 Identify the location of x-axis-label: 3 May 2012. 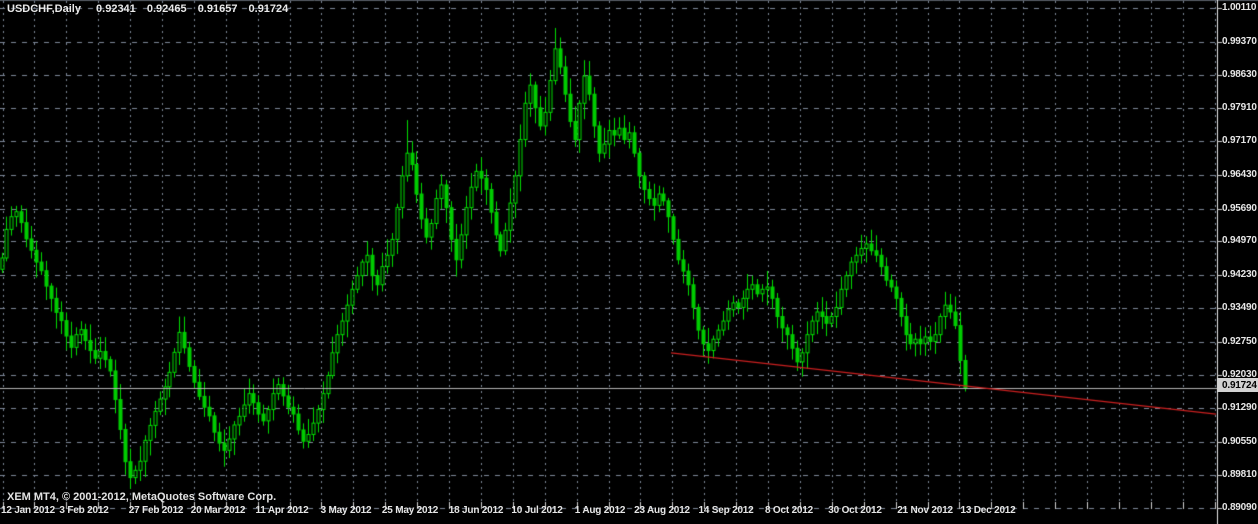
(346, 510).